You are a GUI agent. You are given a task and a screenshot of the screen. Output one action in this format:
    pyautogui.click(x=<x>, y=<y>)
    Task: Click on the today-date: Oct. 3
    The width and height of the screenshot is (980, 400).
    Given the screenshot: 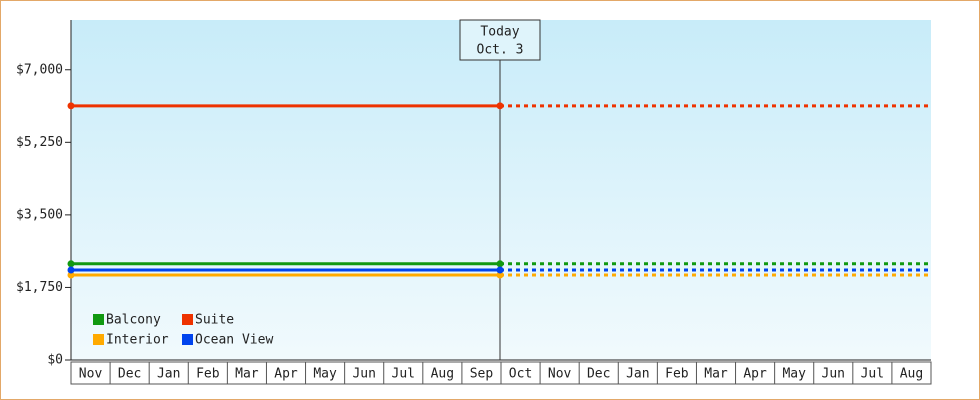 What is the action you would take?
    pyautogui.click(x=500, y=50)
    